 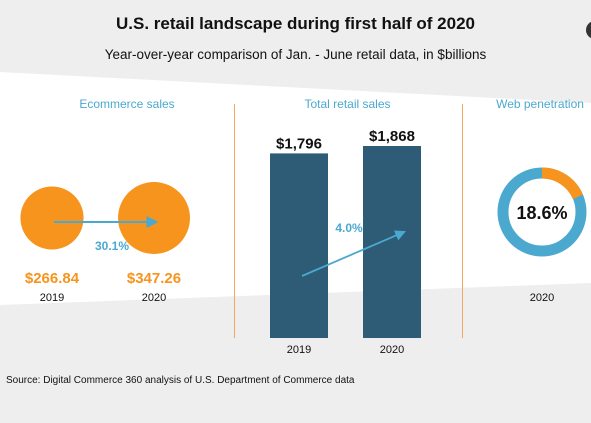 What do you see at coordinates (392, 350) in the screenshot?
I see `retail-year-label-2020: 2020` at bounding box center [392, 350].